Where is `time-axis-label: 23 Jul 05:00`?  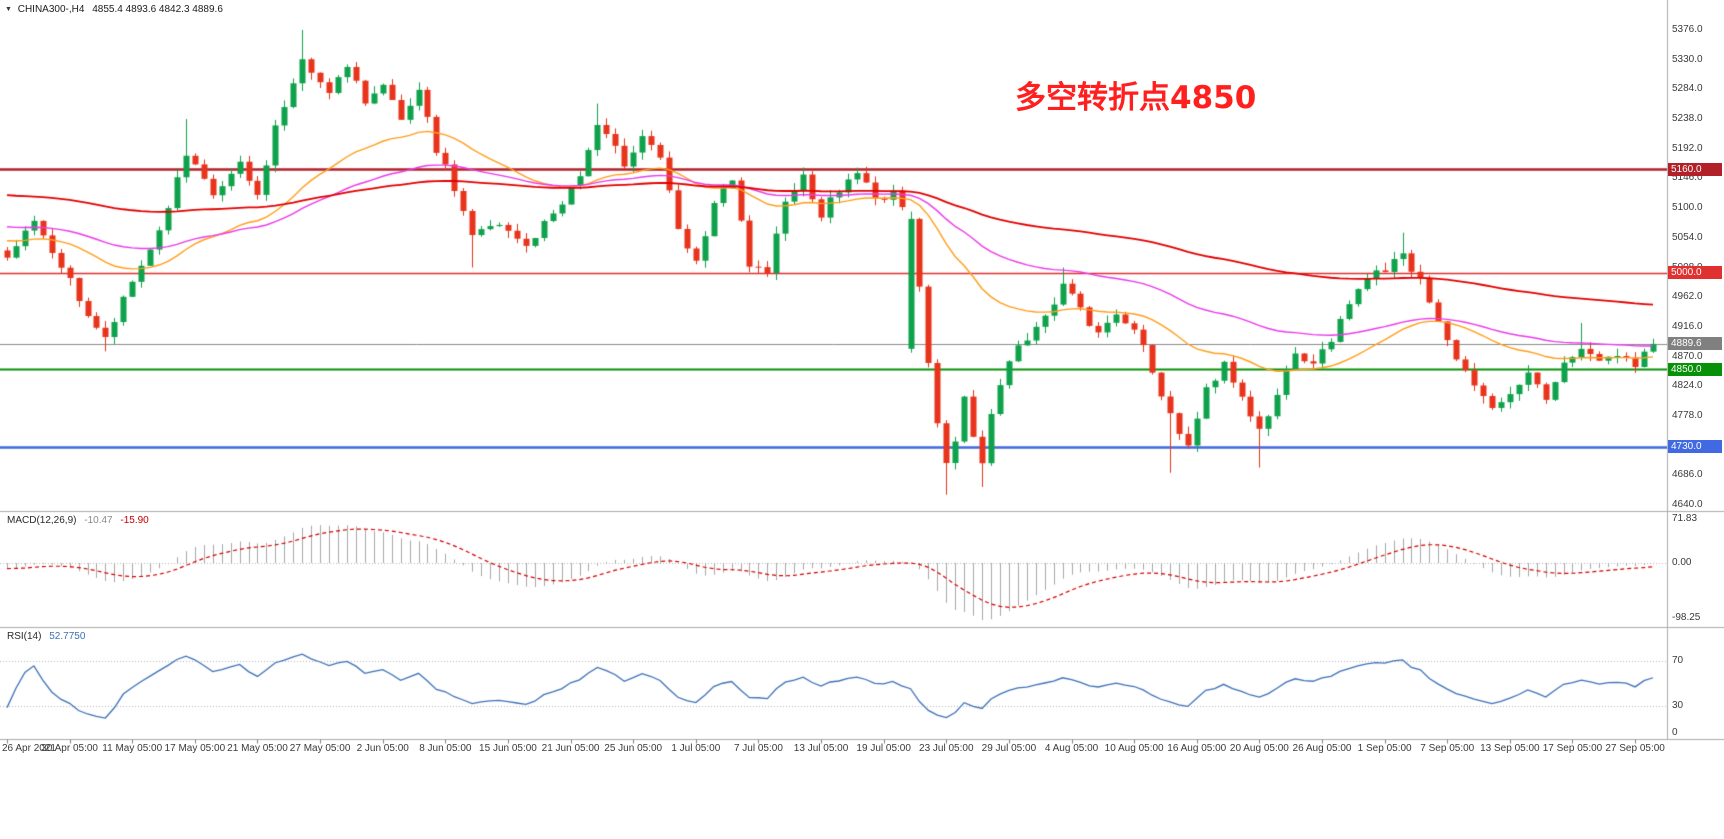 time-axis-label: 23 Jul 05:00 is located at coordinates (946, 748).